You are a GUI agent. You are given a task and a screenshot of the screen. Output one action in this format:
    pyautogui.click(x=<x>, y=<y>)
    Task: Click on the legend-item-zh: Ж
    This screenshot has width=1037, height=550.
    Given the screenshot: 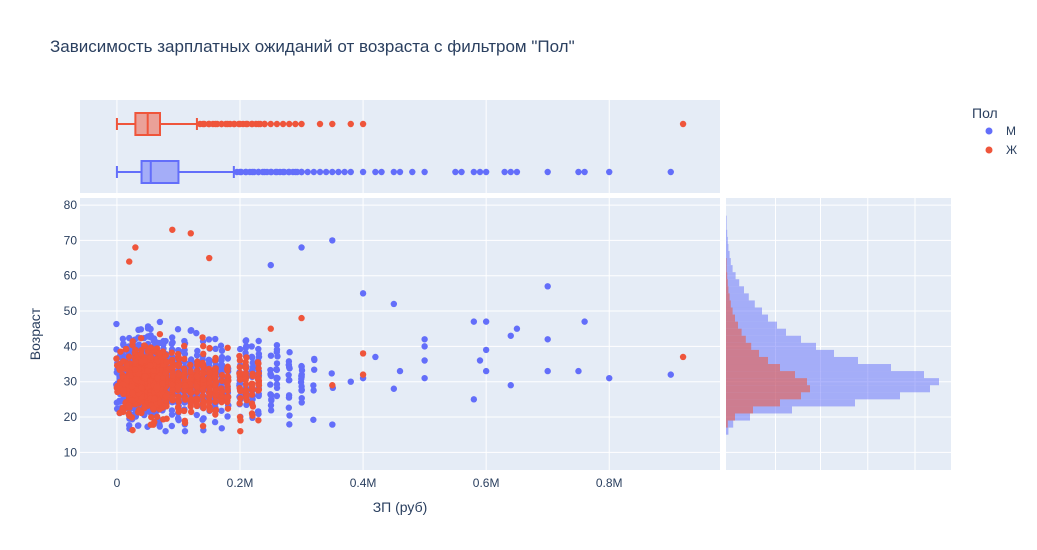 What is the action you would take?
    pyautogui.click(x=1001, y=150)
    